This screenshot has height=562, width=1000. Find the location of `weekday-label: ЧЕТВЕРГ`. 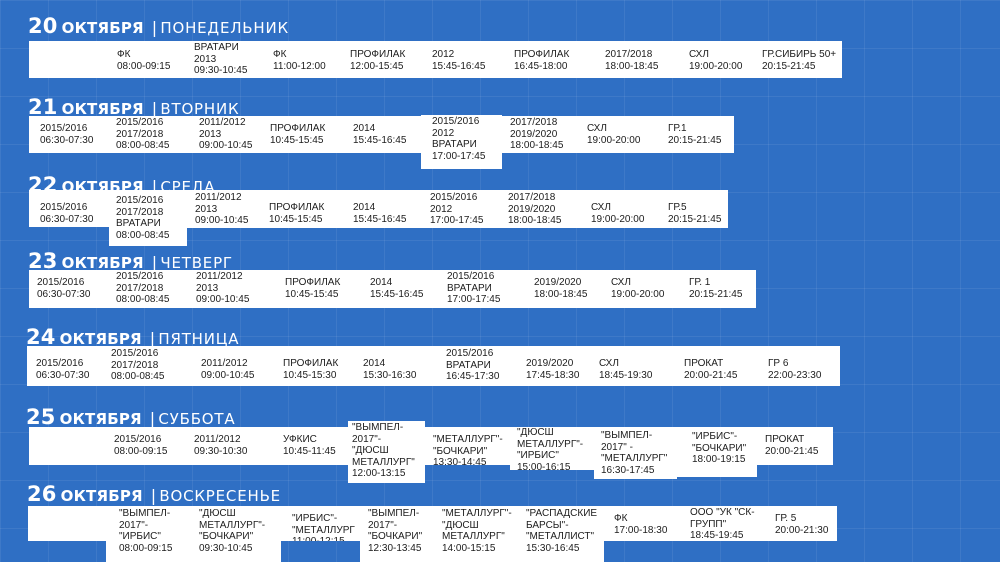

weekday-label: ЧЕТВЕРГ is located at coordinates (196, 263).